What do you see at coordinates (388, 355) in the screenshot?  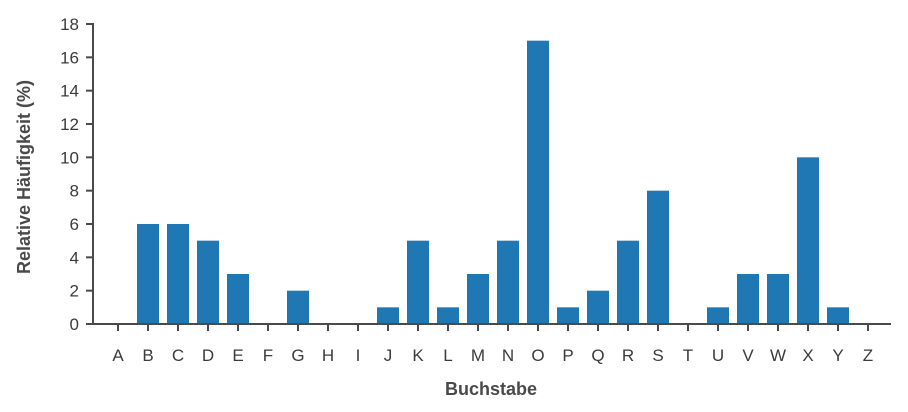 I see `x-tick-label-J: J` at bounding box center [388, 355].